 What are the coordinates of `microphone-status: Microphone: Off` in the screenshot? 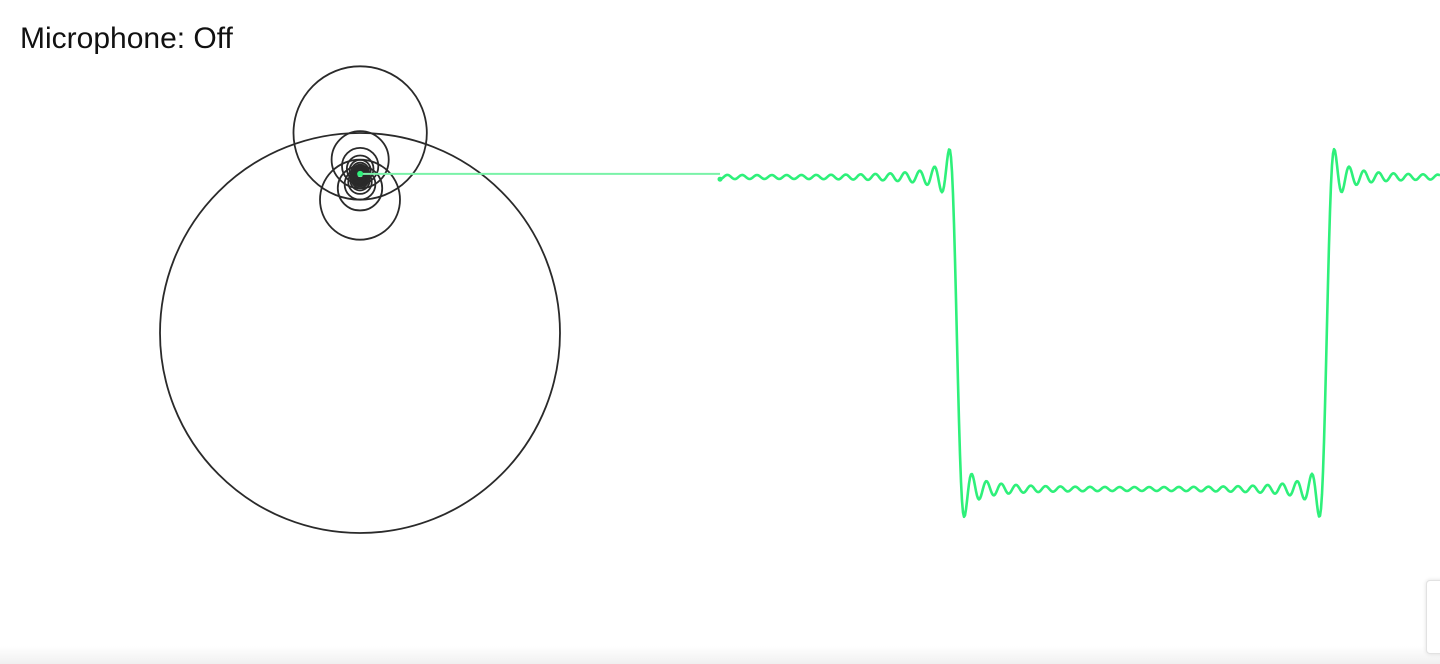 It's located at (126, 38).